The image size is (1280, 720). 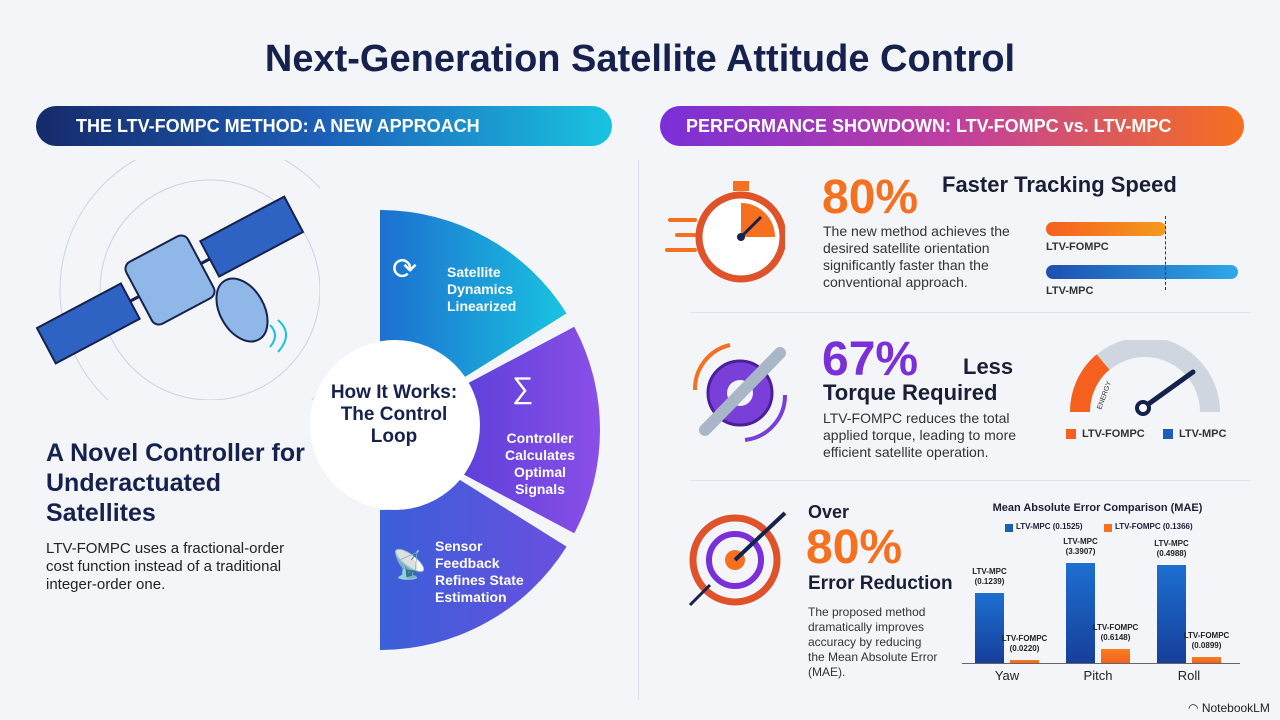 I want to click on loop-step-1: Satellite Dynamics Linearized, so click(x=482, y=289).